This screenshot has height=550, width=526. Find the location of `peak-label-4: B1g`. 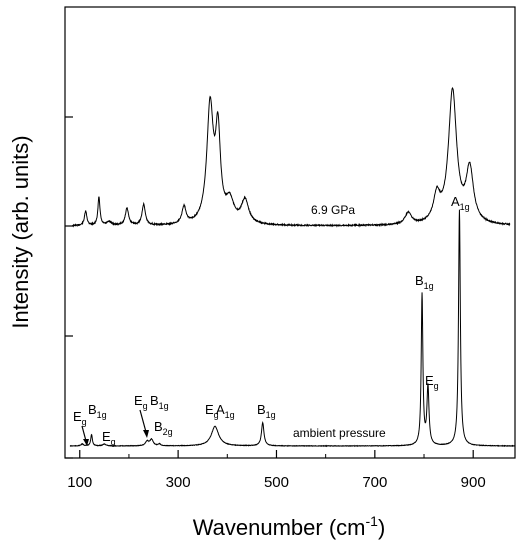

peak-label-4: B1g is located at coordinates (159, 402).